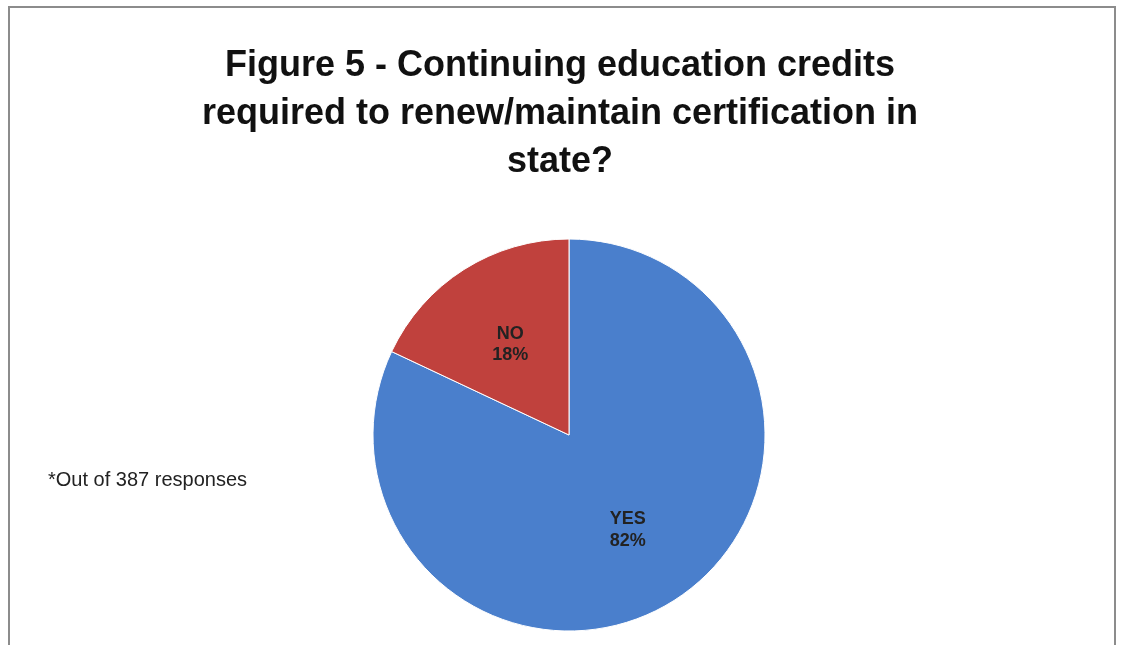 This screenshot has height=645, width=1128. I want to click on text: *Out of 387 responses, so click(148, 479).